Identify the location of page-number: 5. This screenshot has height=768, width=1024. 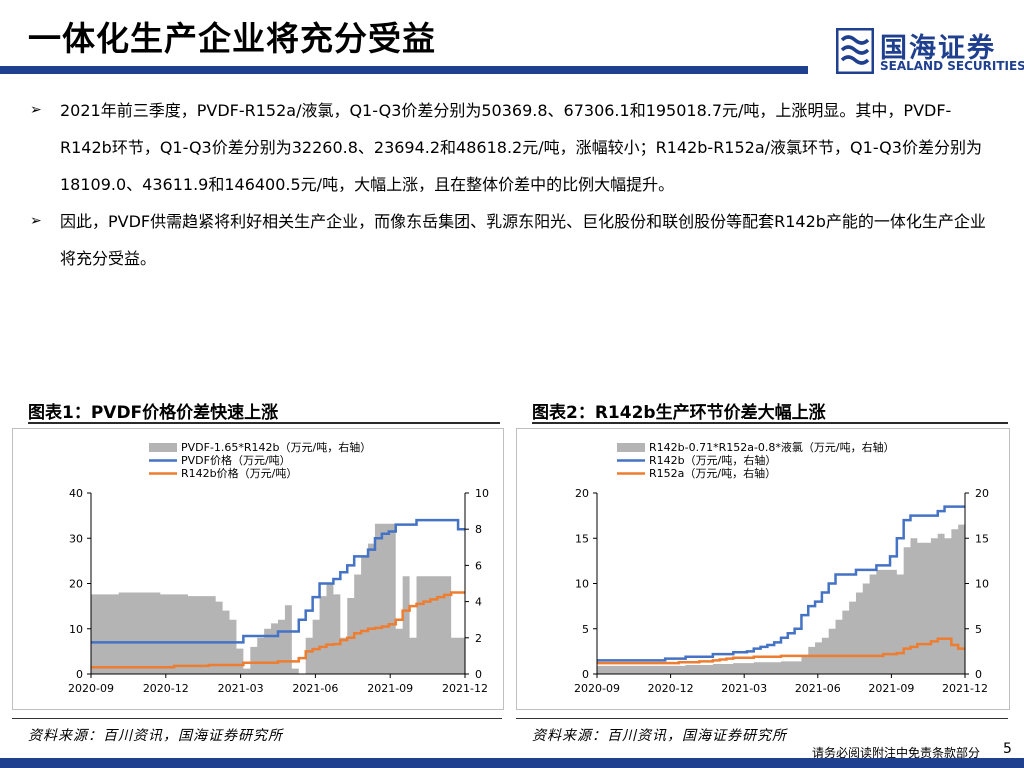
(1007, 749).